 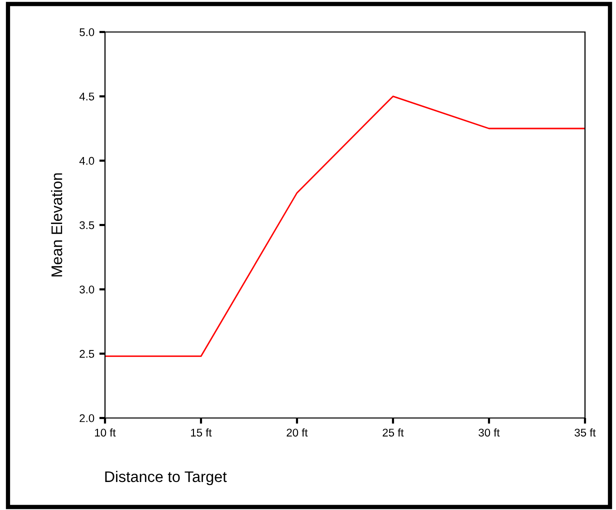 What do you see at coordinates (56, 224) in the screenshot?
I see `y-axis-title: Mean Elevation` at bounding box center [56, 224].